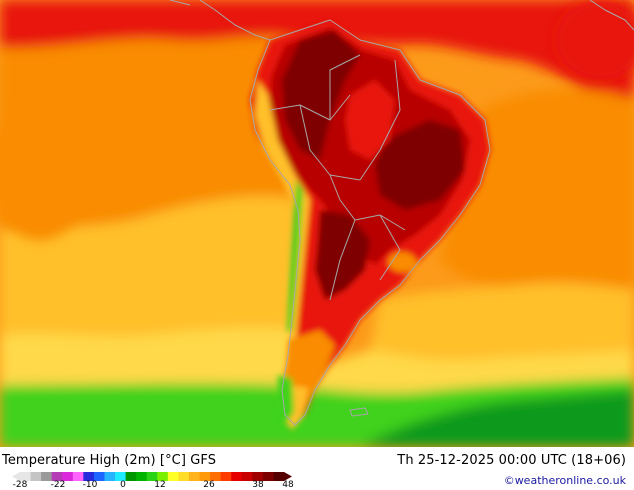 The height and width of the screenshot is (490, 634). I want to click on central-america, so click(220, 20).